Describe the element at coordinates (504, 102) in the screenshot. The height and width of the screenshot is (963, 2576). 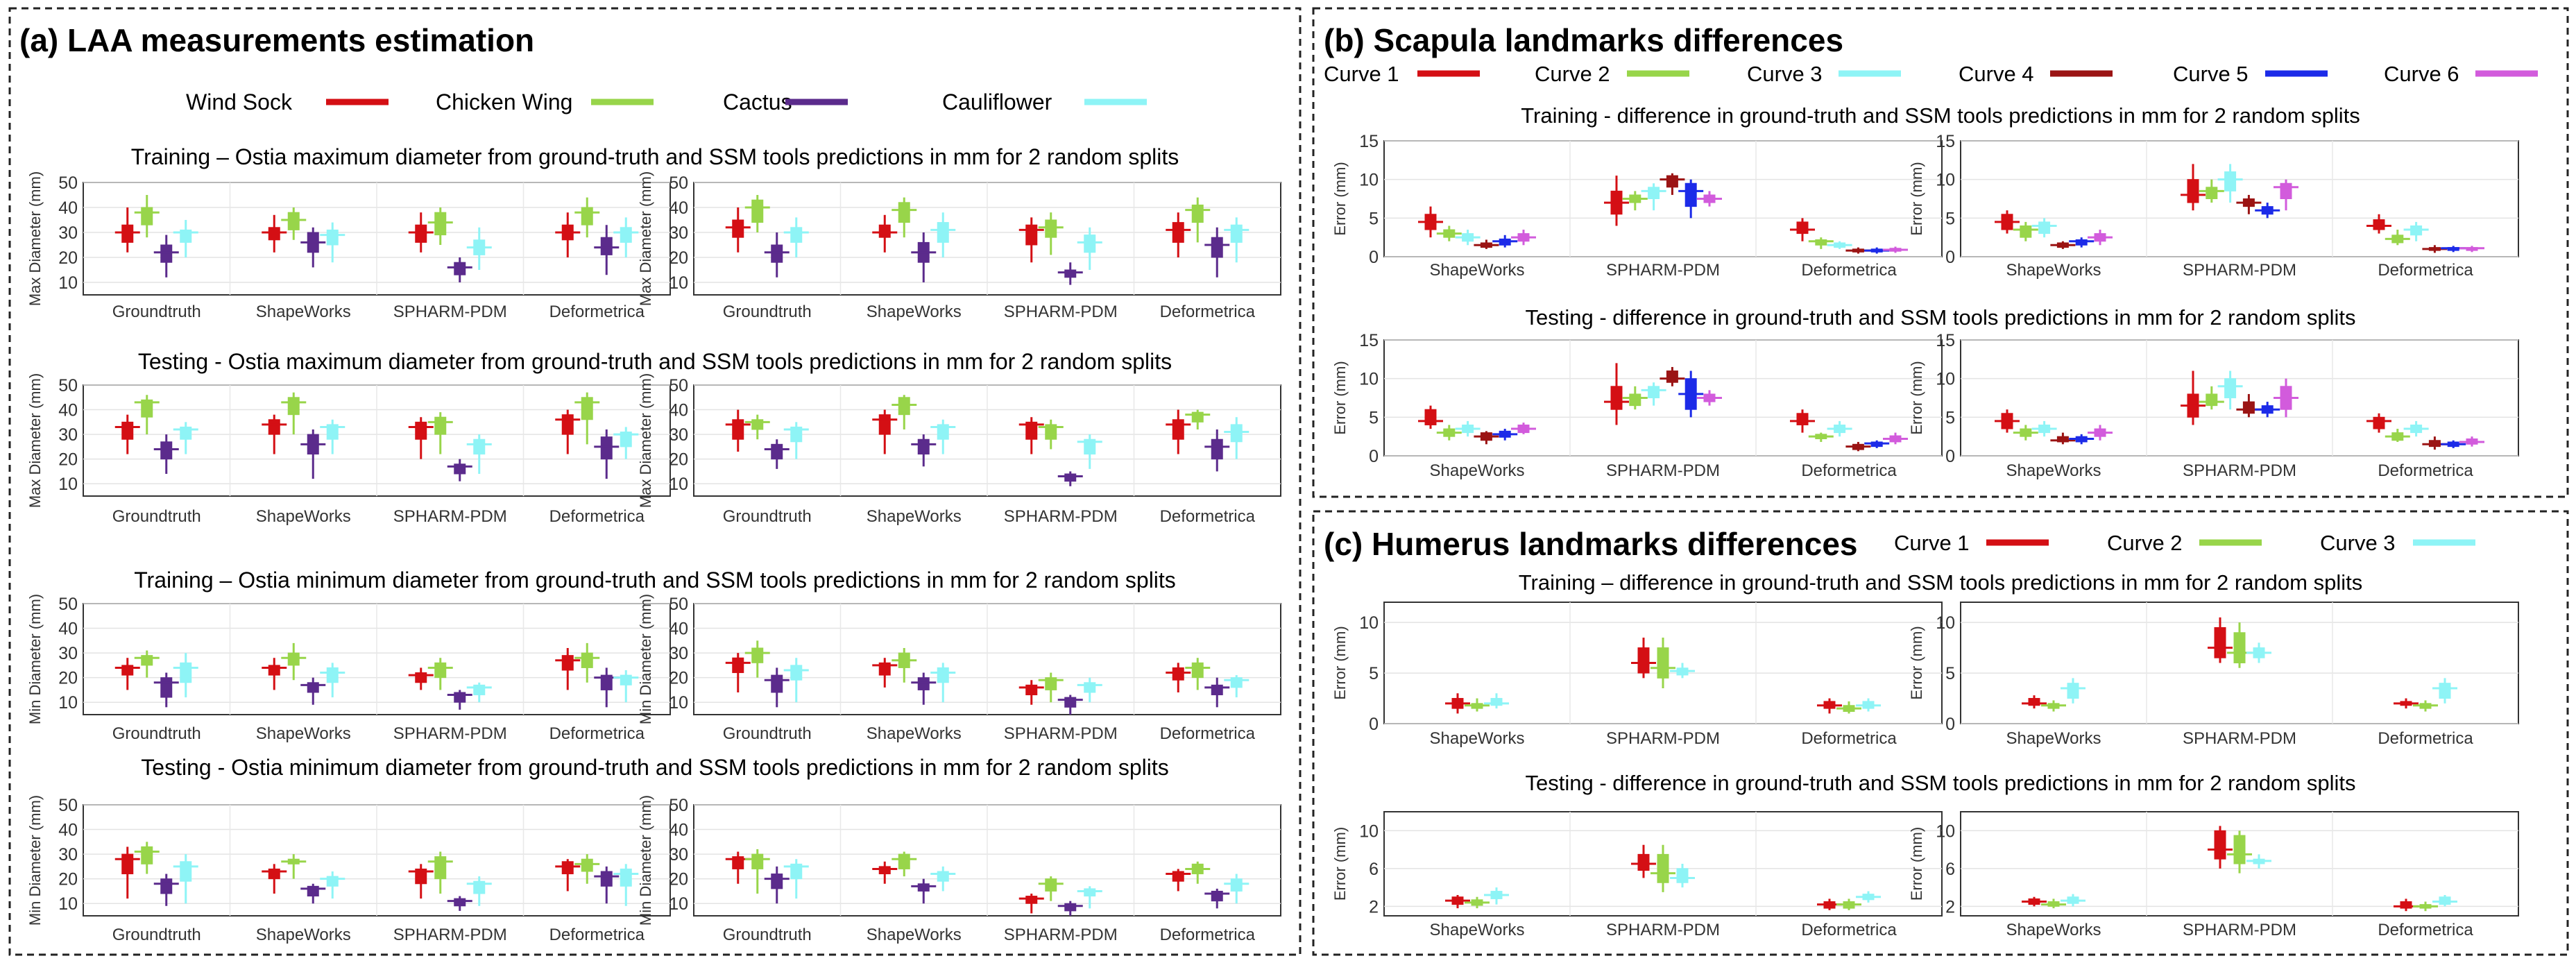
I see `legend-label: Chicken Wing` at that location.